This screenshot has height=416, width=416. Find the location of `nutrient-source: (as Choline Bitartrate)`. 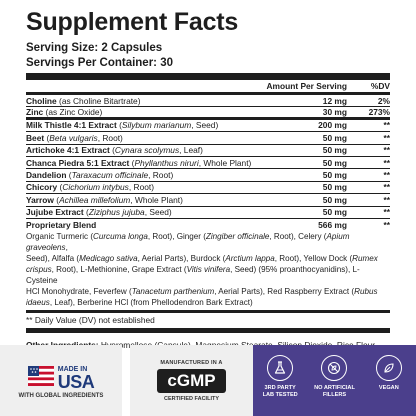

nutrient-source: (as Choline Bitartrate) is located at coordinates (98, 100).